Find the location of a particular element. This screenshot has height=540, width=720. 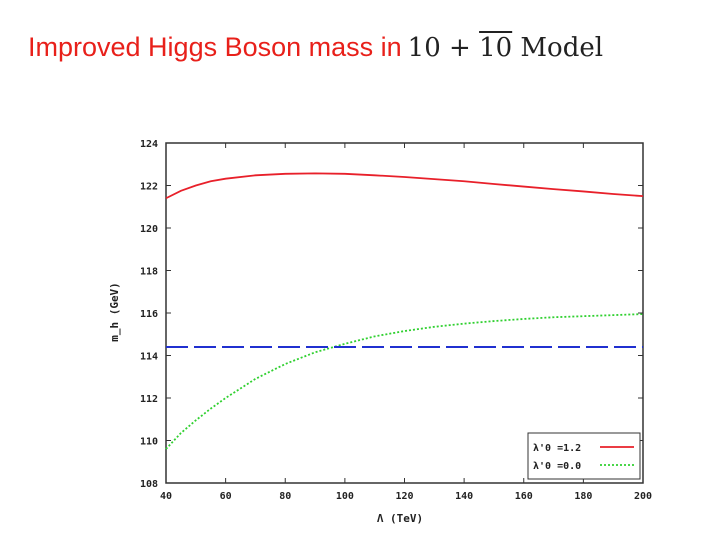

x-tick-label: 80 is located at coordinates (285, 496).